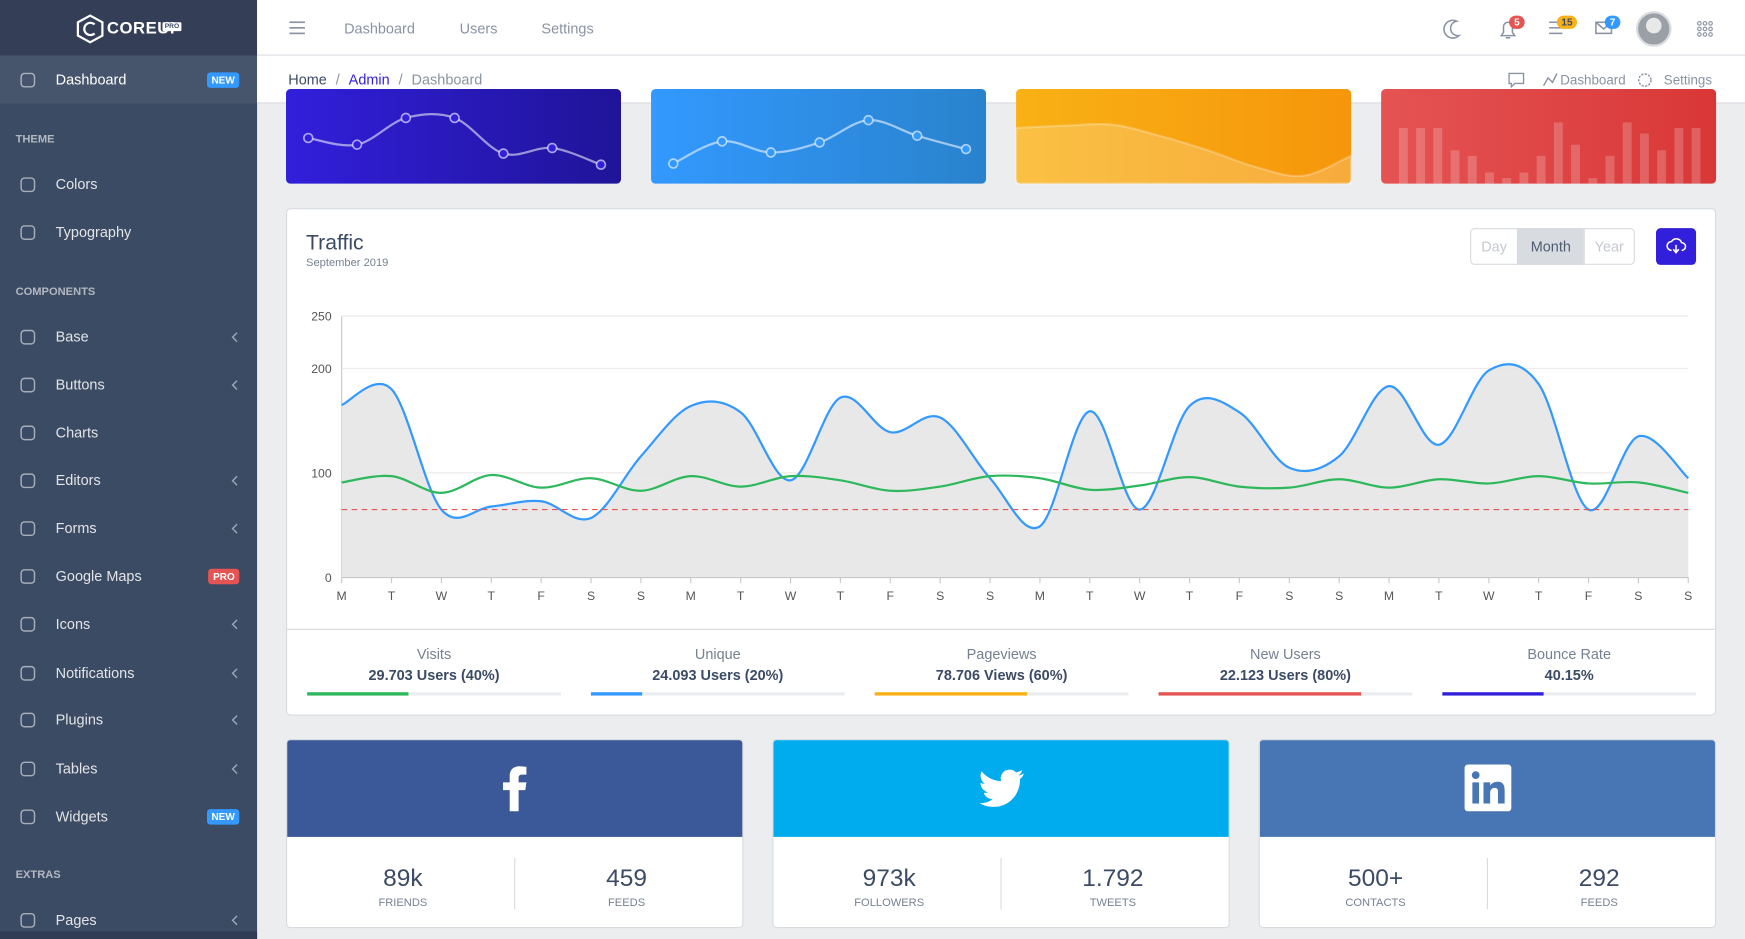 The image size is (1745, 939). Describe the element at coordinates (478, 28) in the screenshot. I see `header-nav-link: Users` at that location.